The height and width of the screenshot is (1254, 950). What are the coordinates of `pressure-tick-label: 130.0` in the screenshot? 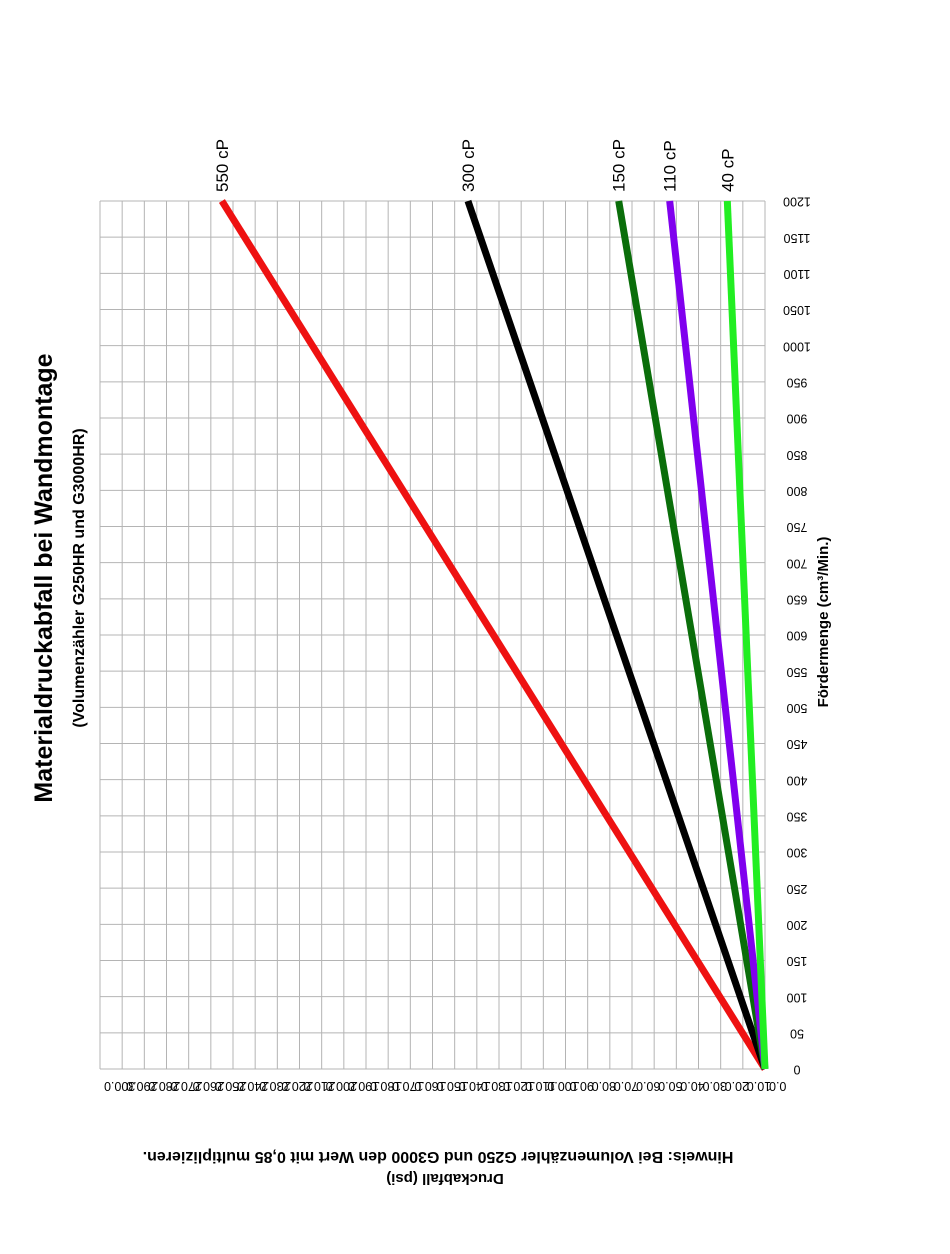 It's located at (496, 1086).